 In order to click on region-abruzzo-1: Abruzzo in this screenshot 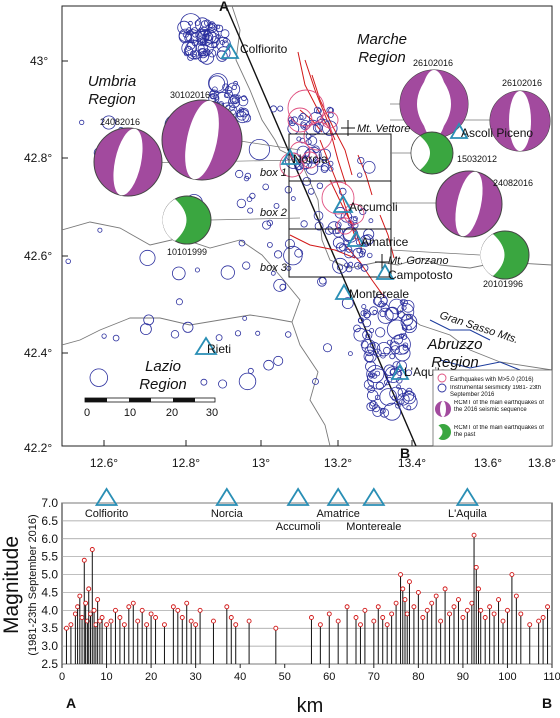, I will do `click(454, 344)`.